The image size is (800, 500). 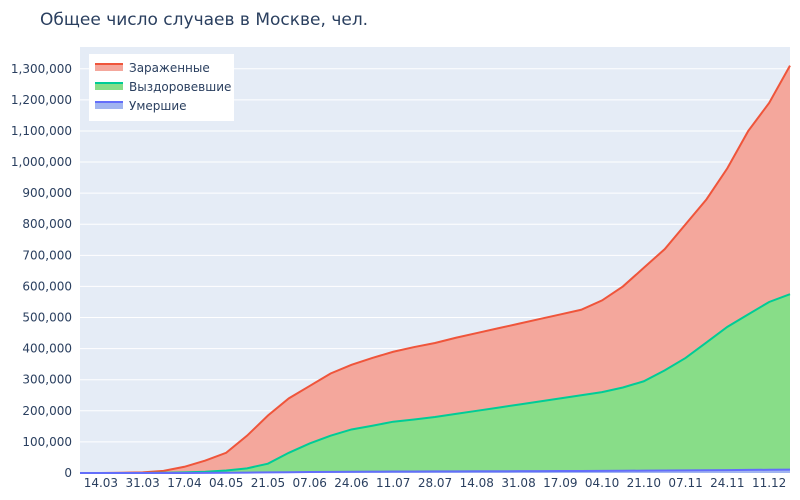 What do you see at coordinates (169, 68) in the screenshot?
I see `legend-label: Зараженные` at bounding box center [169, 68].